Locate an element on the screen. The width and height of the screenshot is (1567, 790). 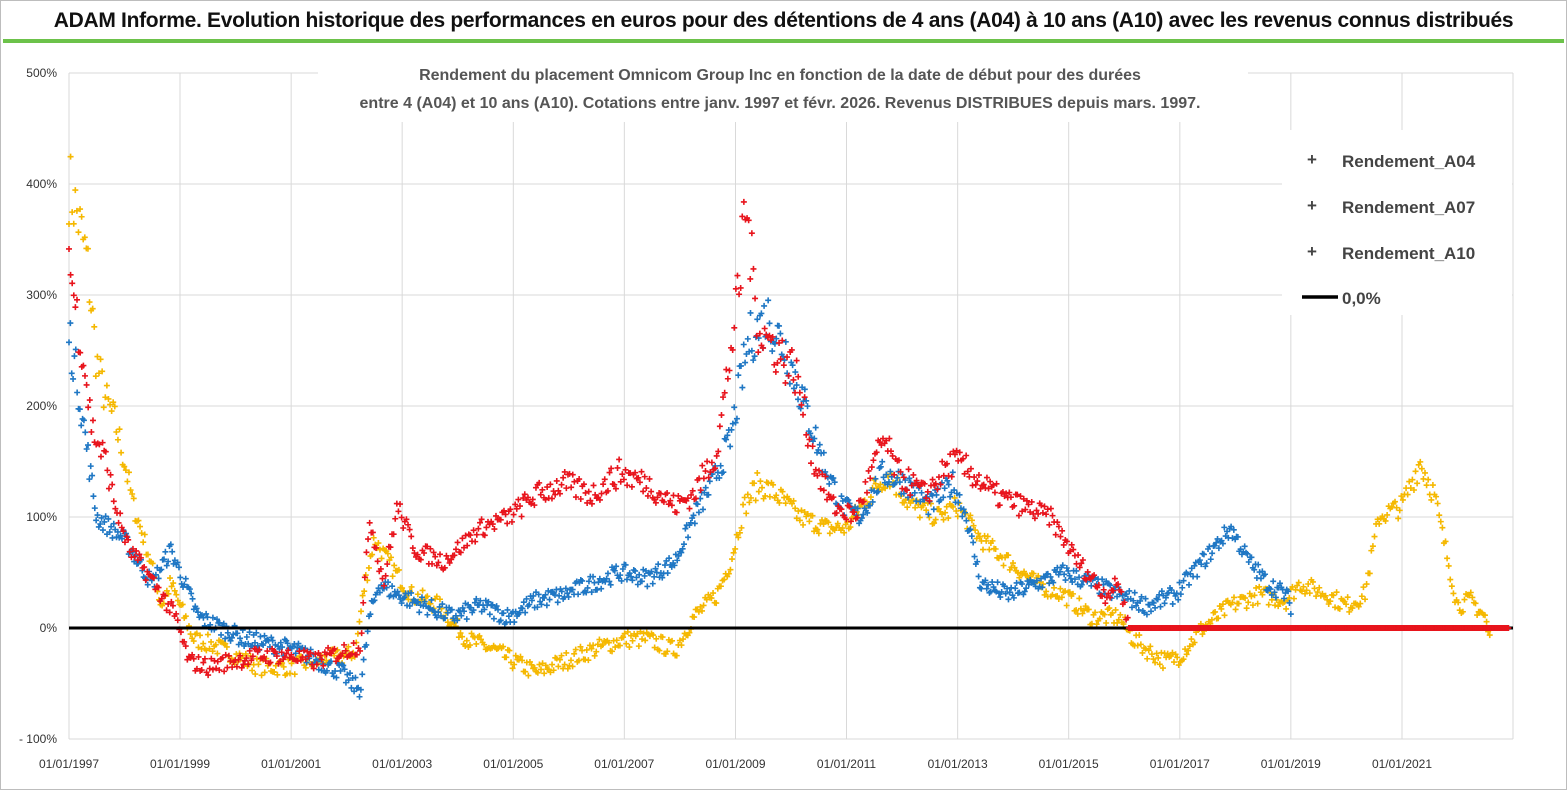
y-tick-label: 0% is located at coordinates (49, 628).